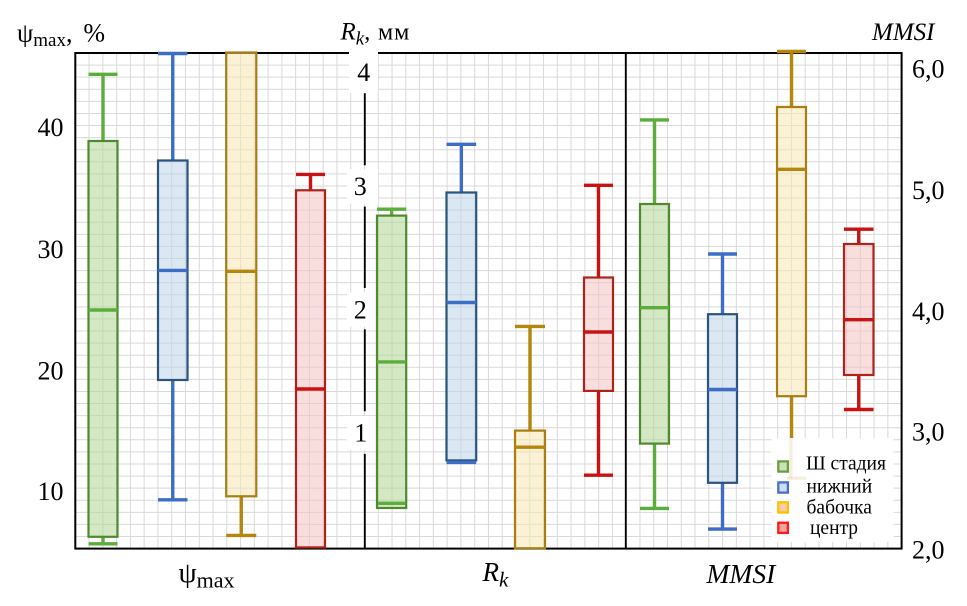  What do you see at coordinates (928, 550) in the screenshot?
I see `svg-text: 2,0` at bounding box center [928, 550].